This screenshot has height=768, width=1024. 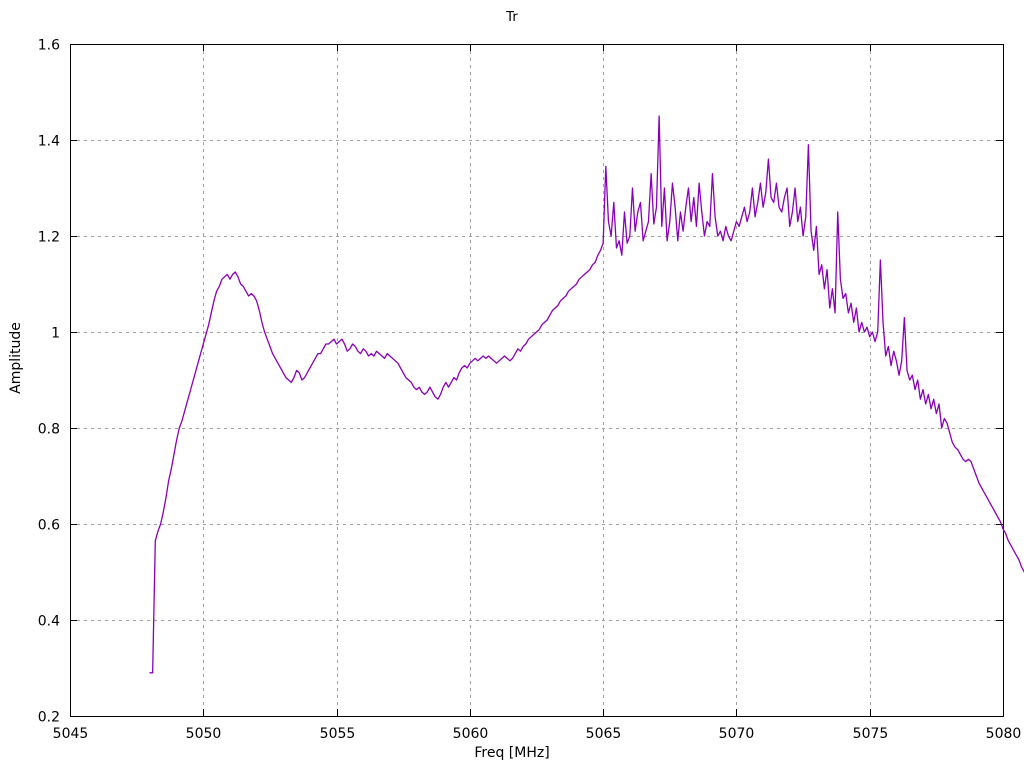 I want to click on chart-title: Tr, so click(x=512, y=17).